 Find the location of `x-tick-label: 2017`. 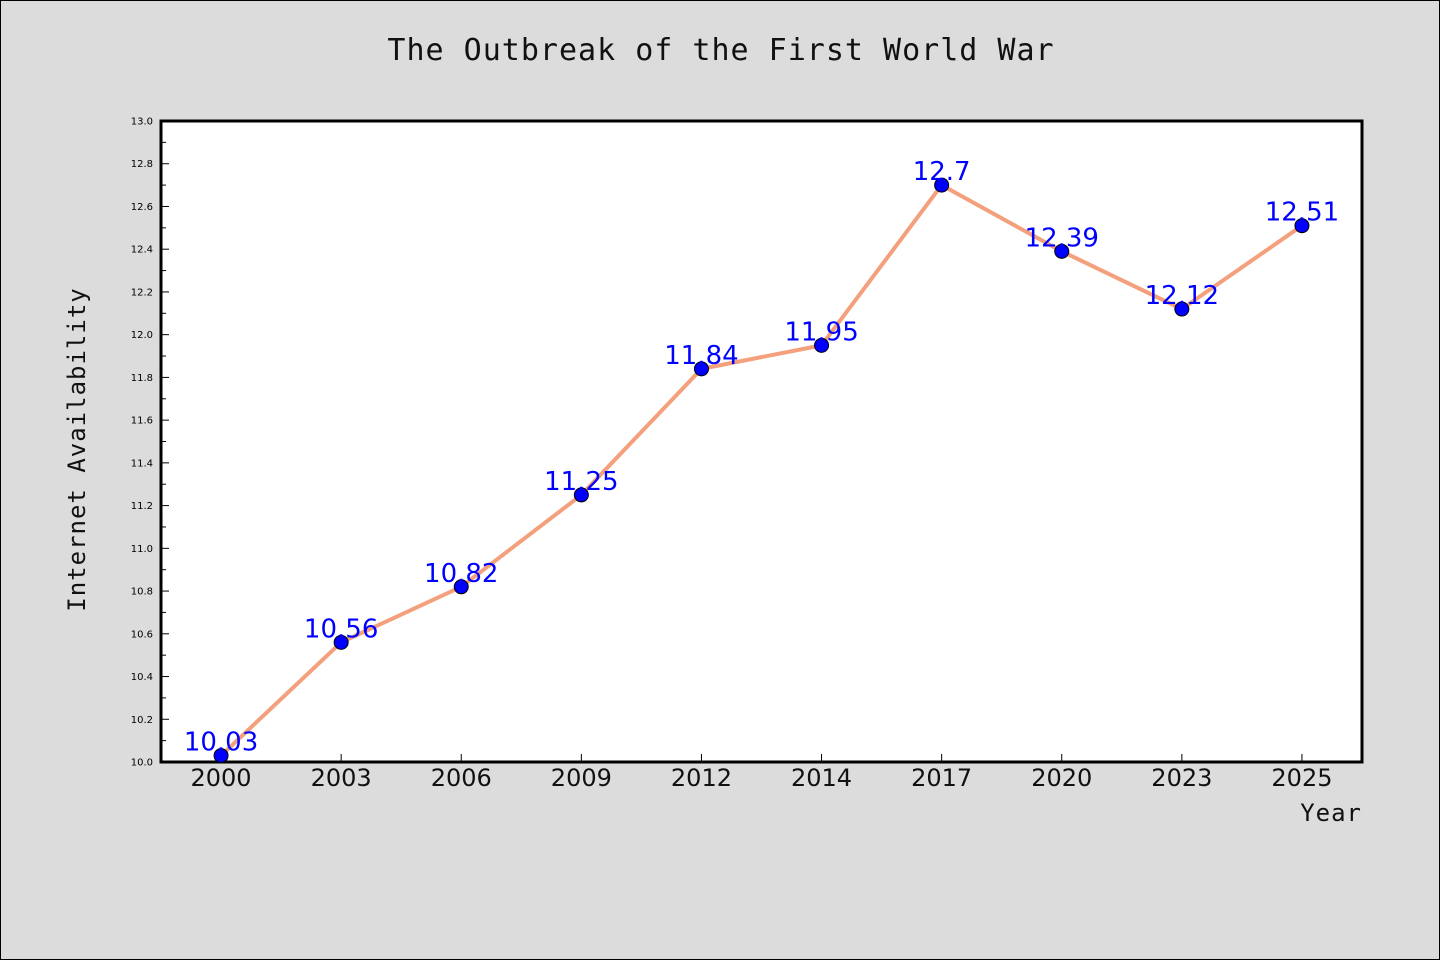

x-tick-label: 2017 is located at coordinates (941, 778).